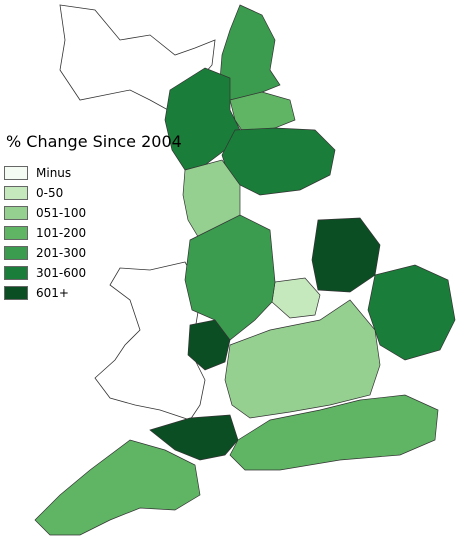 The image size is (460, 543). What do you see at coordinates (94, 141) in the screenshot?
I see `legend-title: % Change Since 2004` at bounding box center [94, 141].